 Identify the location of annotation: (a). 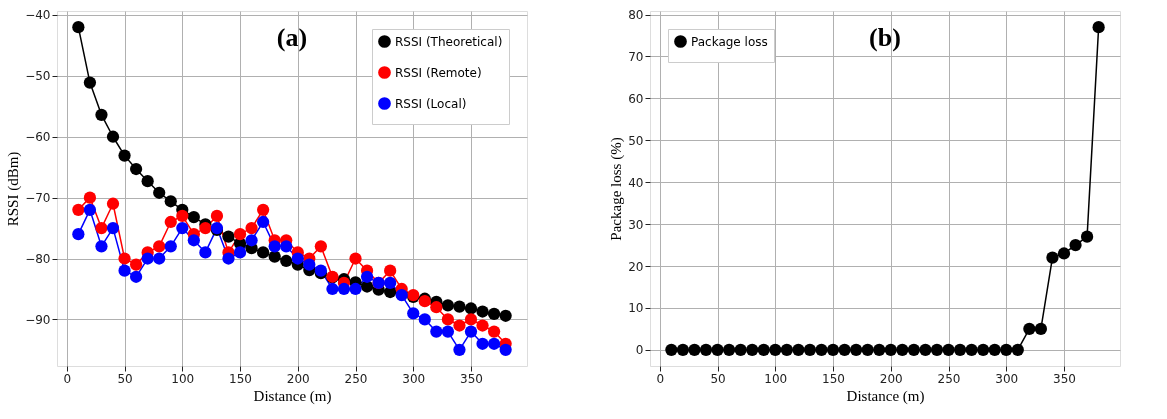
(292, 37).